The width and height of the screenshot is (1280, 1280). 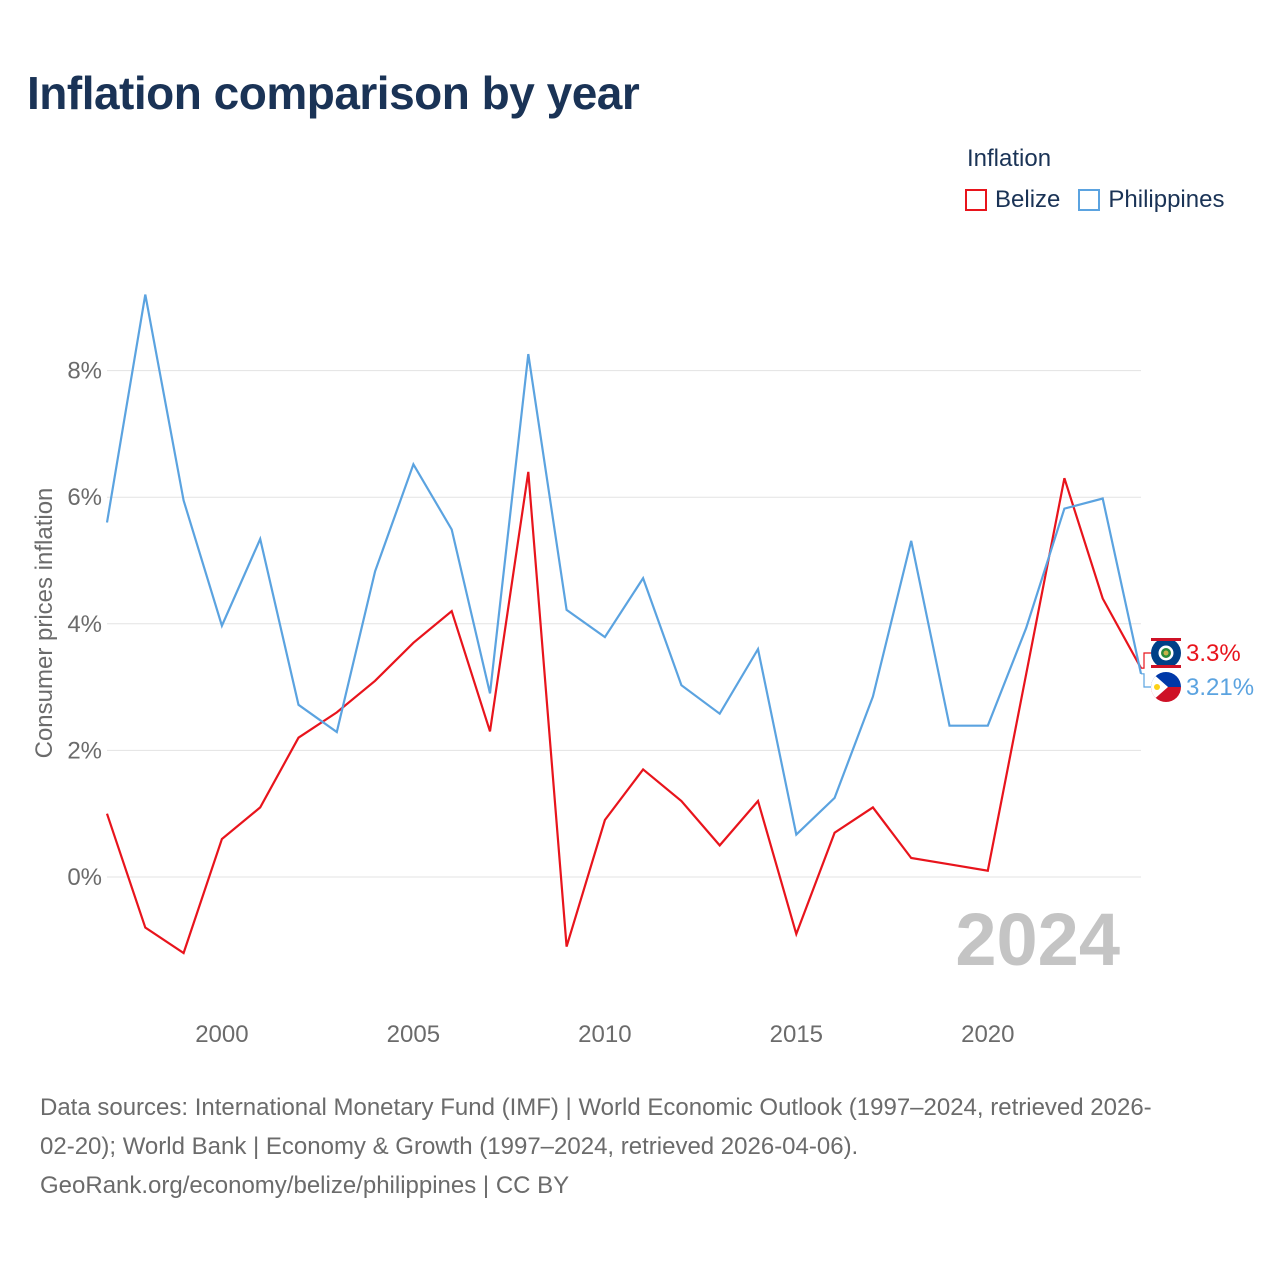 I want to click on x-tick-label: 2010, so click(x=604, y=1034).